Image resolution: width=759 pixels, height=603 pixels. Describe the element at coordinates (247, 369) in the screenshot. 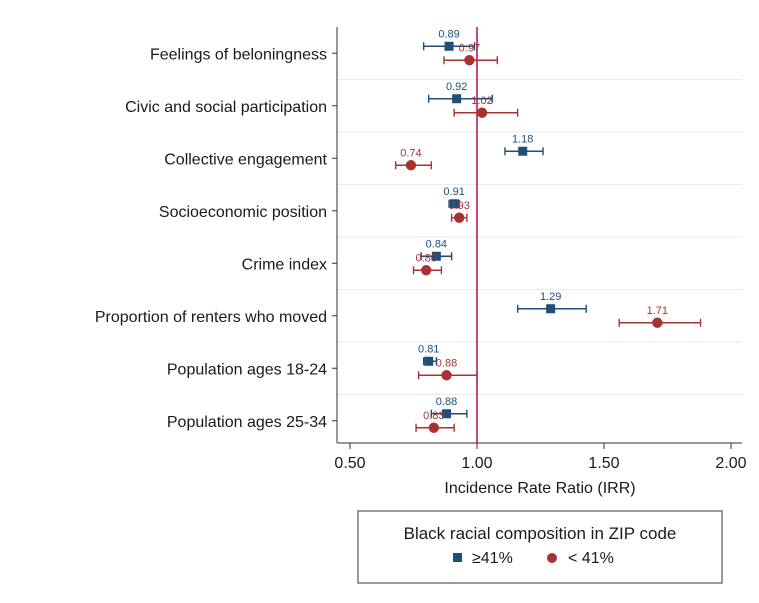

I see `category-label: Population ages 18-24` at that location.